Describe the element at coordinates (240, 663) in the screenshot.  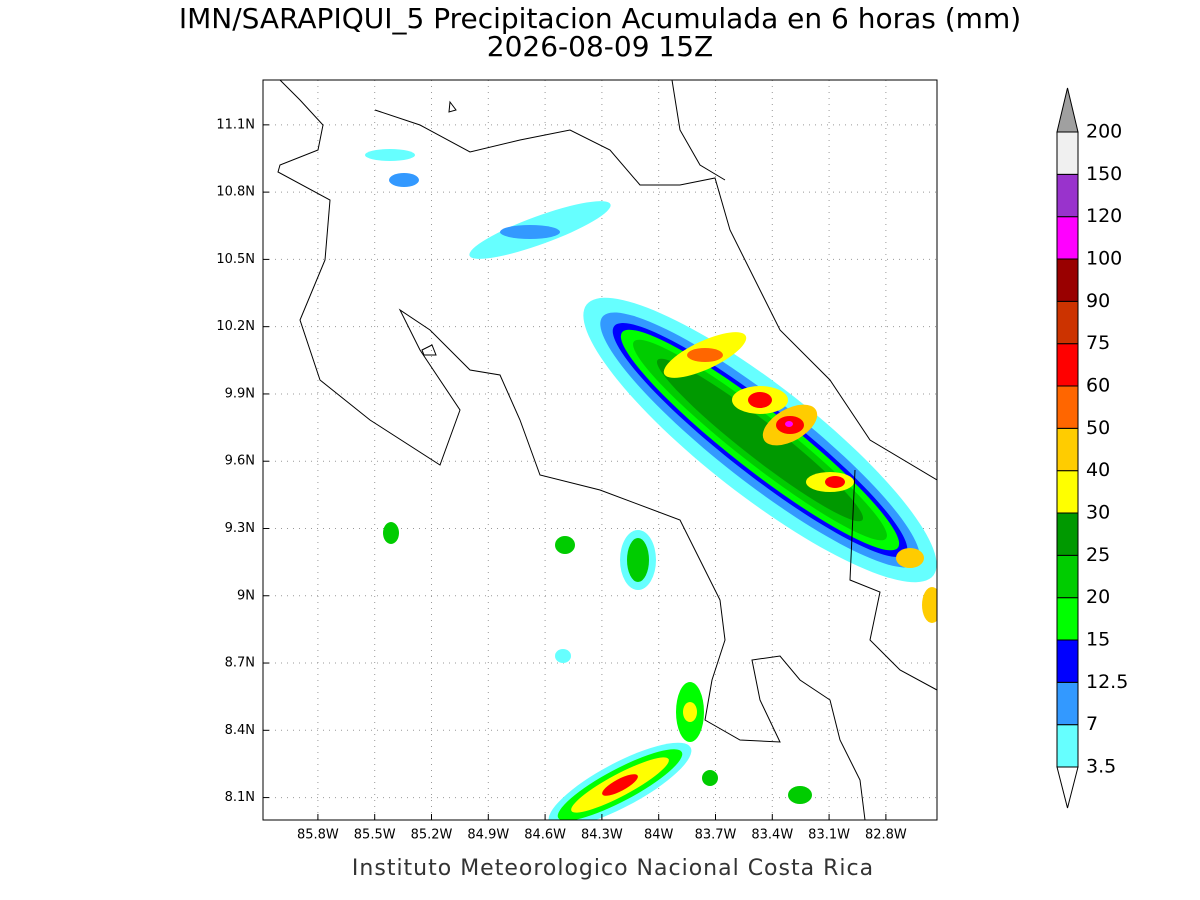
I see `y-tick-label: 8.7N` at that location.